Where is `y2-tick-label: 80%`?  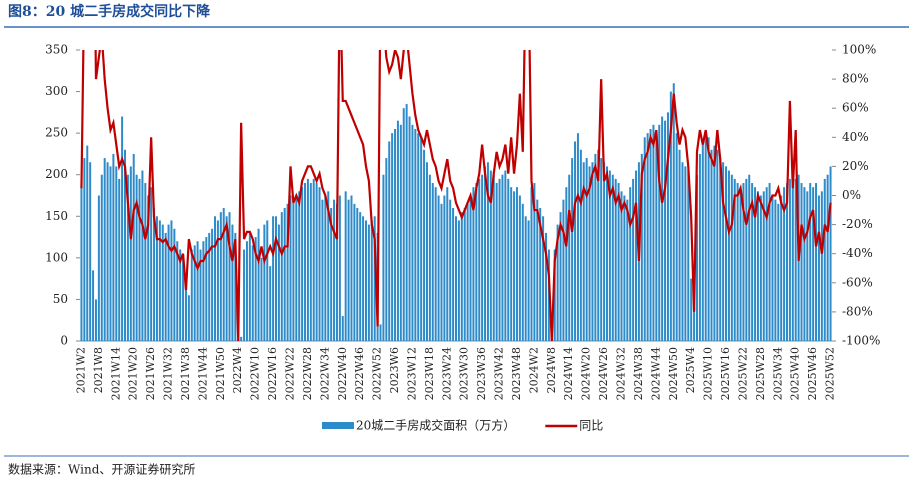
y2-tick-label: 80% is located at coordinates (855, 79).